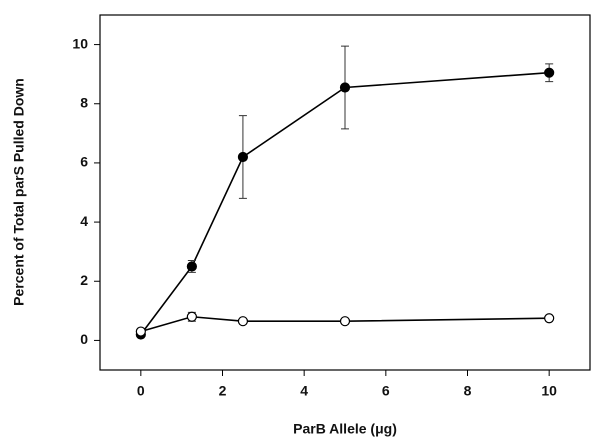  What do you see at coordinates (80, 43) in the screenshot?
I see `y-tick-label: 10` at bounding box center [80, 43].